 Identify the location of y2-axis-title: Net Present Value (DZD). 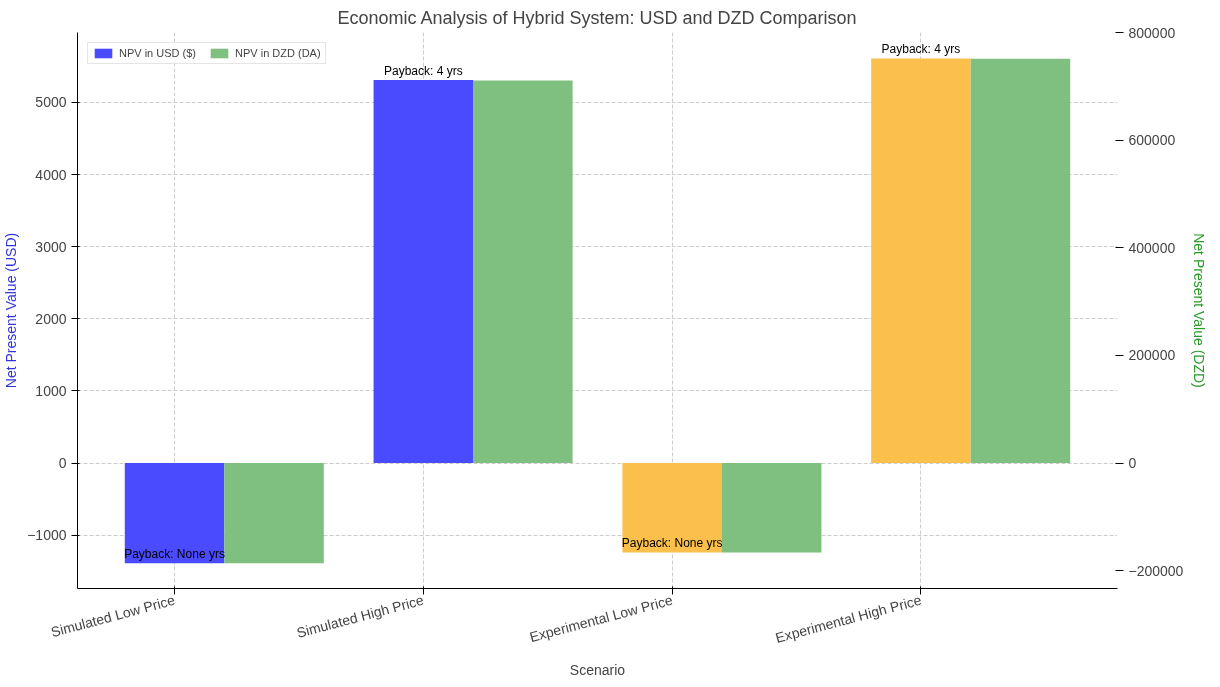
(1199, 310).